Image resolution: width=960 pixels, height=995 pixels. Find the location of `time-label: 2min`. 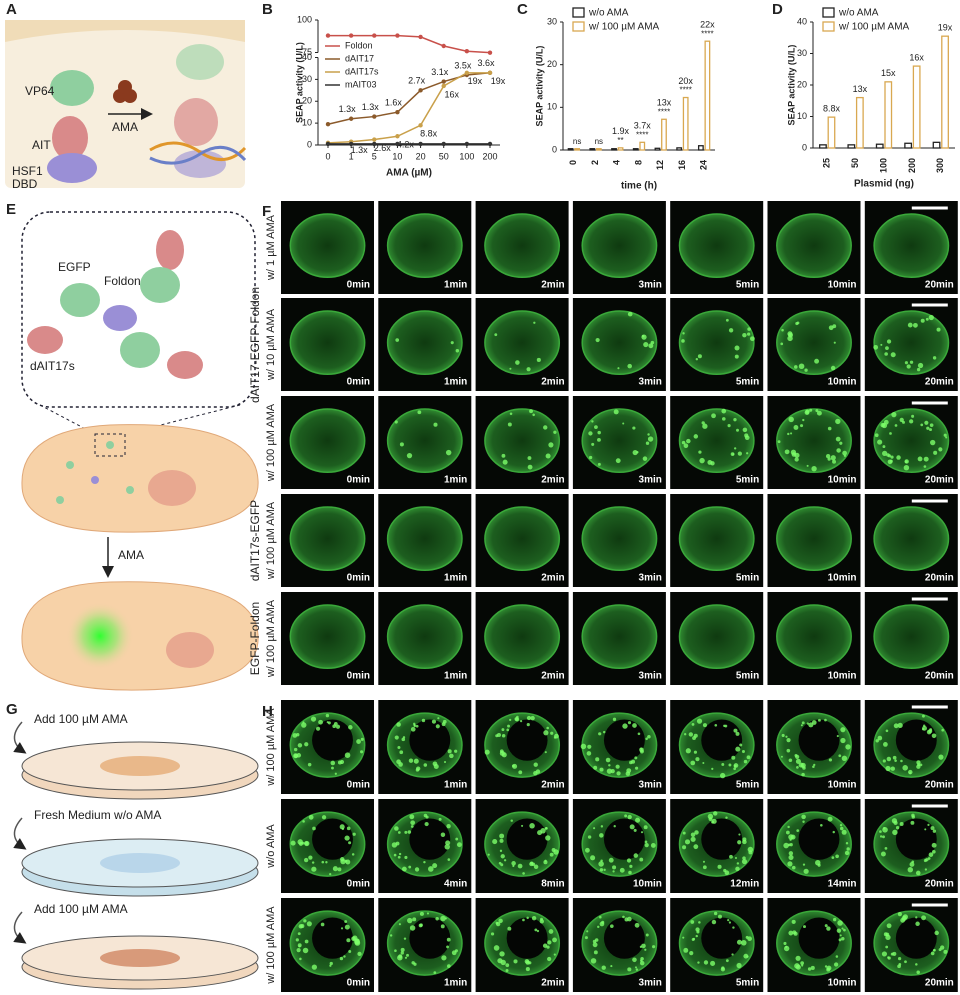

time-label: 2min is located at coordinates (552, 382).